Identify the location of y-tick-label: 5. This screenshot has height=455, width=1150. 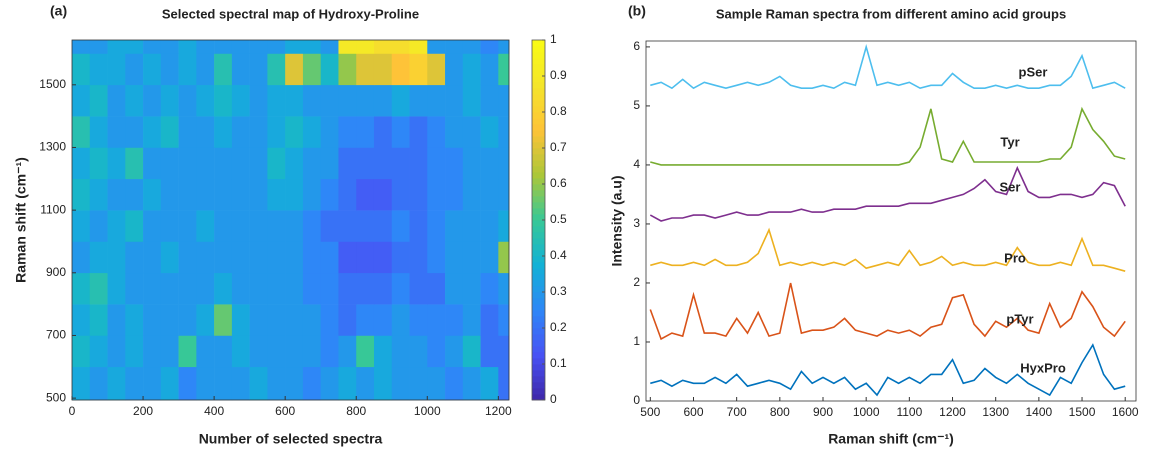
(636, 105).